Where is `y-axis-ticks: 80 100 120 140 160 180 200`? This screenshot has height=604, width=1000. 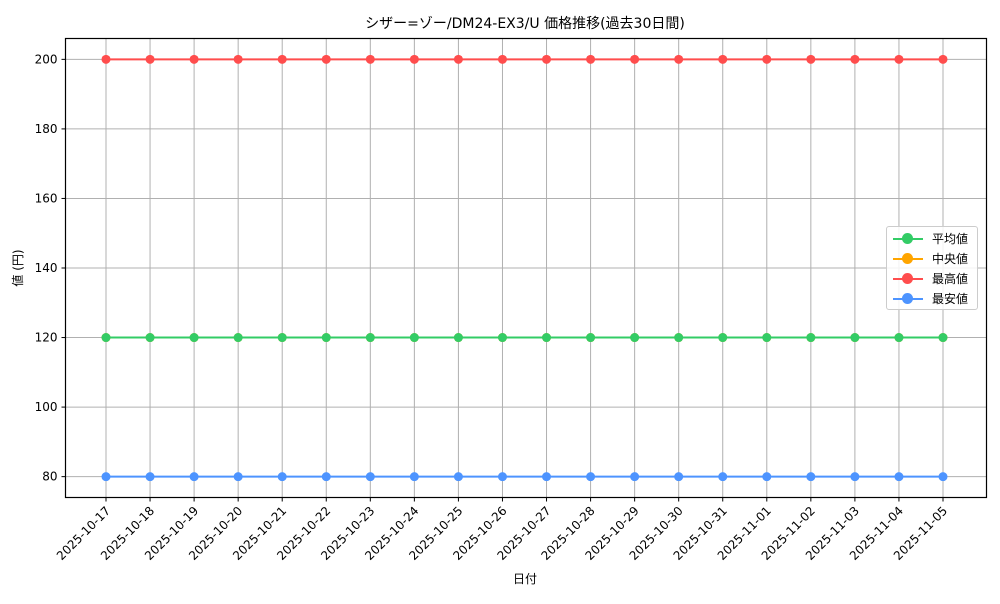
y-axis-ticks: 80 100 120 140 160 180 200 is located at coordinates (50, 268).